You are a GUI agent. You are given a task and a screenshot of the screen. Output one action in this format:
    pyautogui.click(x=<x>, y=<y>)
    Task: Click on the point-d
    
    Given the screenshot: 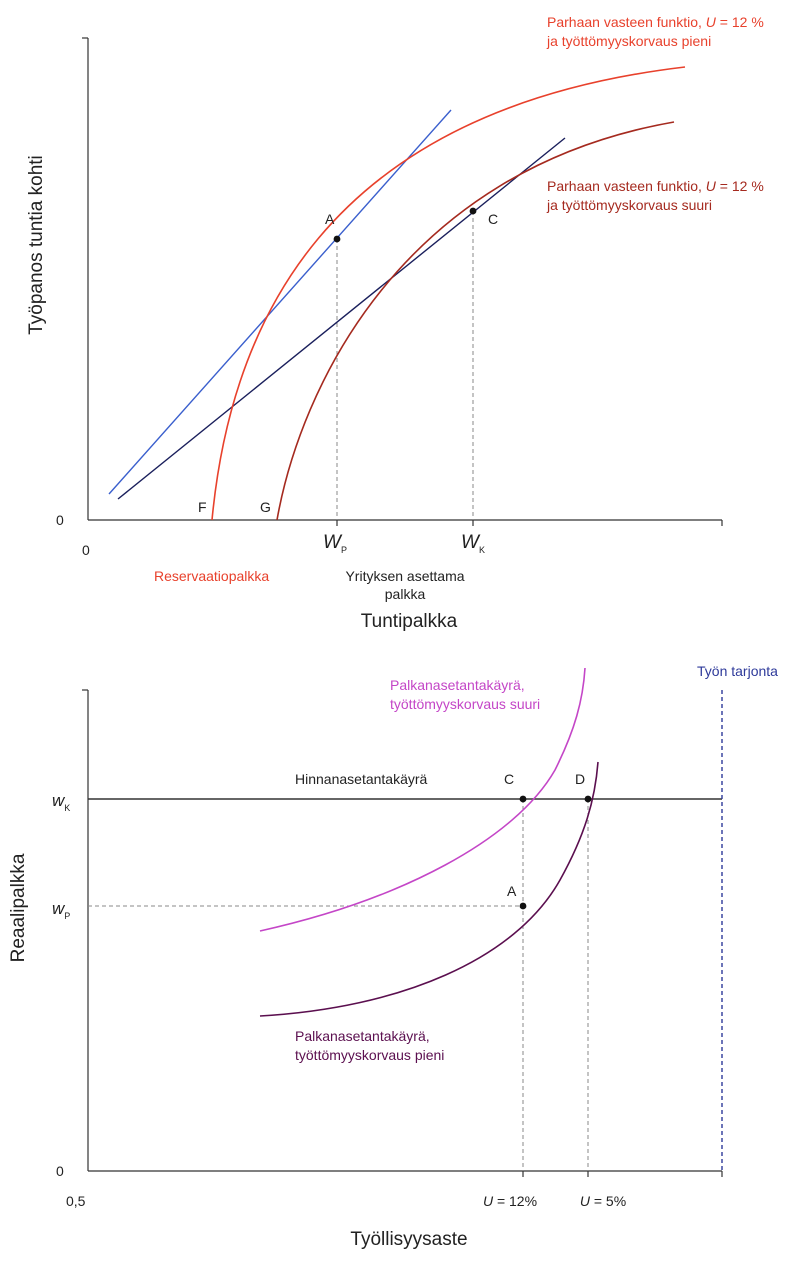 What is the action you would take?
    pyautogui.click(x=588, y=799)
    